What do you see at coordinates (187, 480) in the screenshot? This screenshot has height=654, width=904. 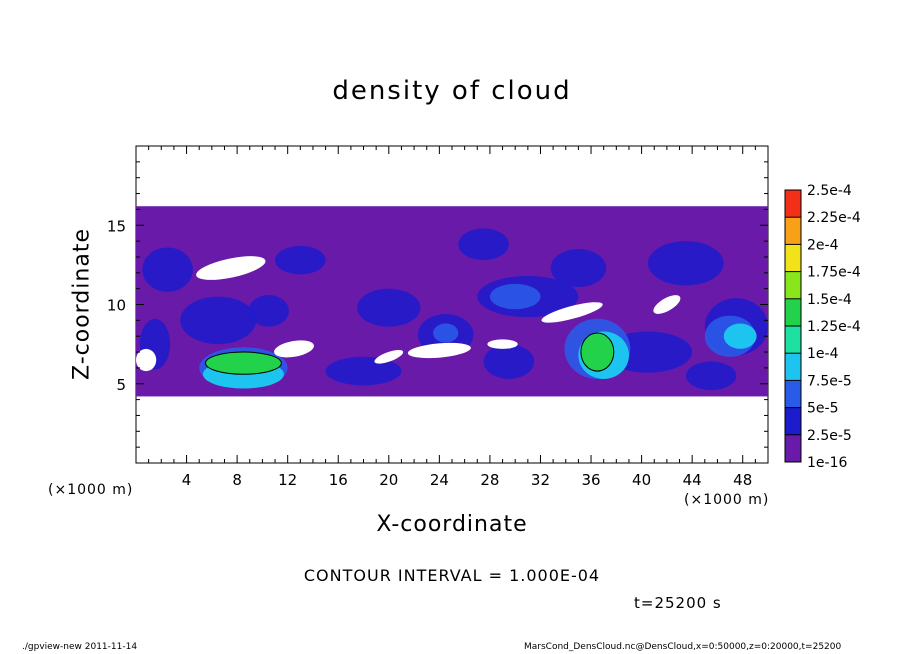 I see `x-tick-label: 4` at bounding box center [187, 480].